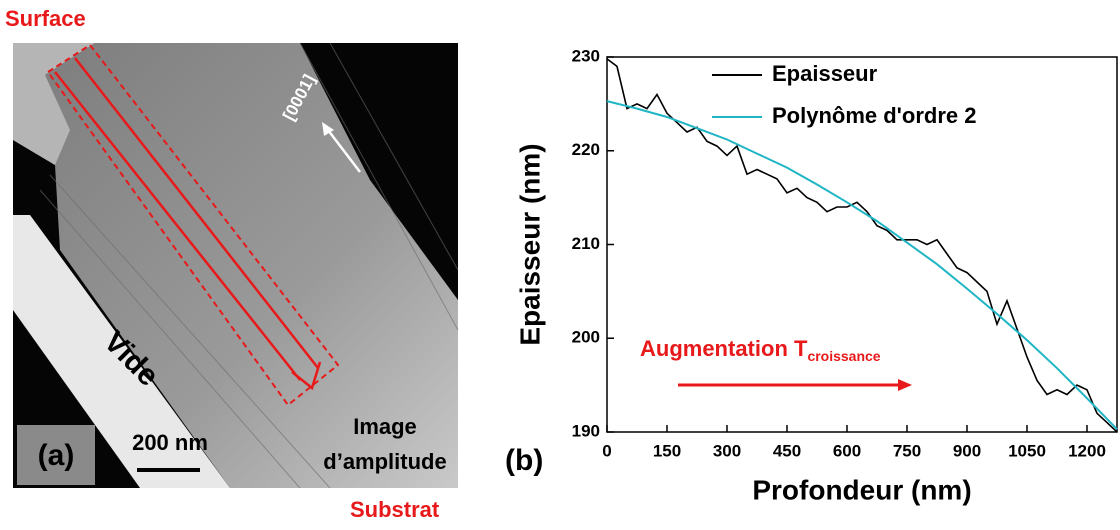 This screenshot has height=530, width=1120. I want to click on y-axis-label: Epaisseur (nm), so click(529, 244).